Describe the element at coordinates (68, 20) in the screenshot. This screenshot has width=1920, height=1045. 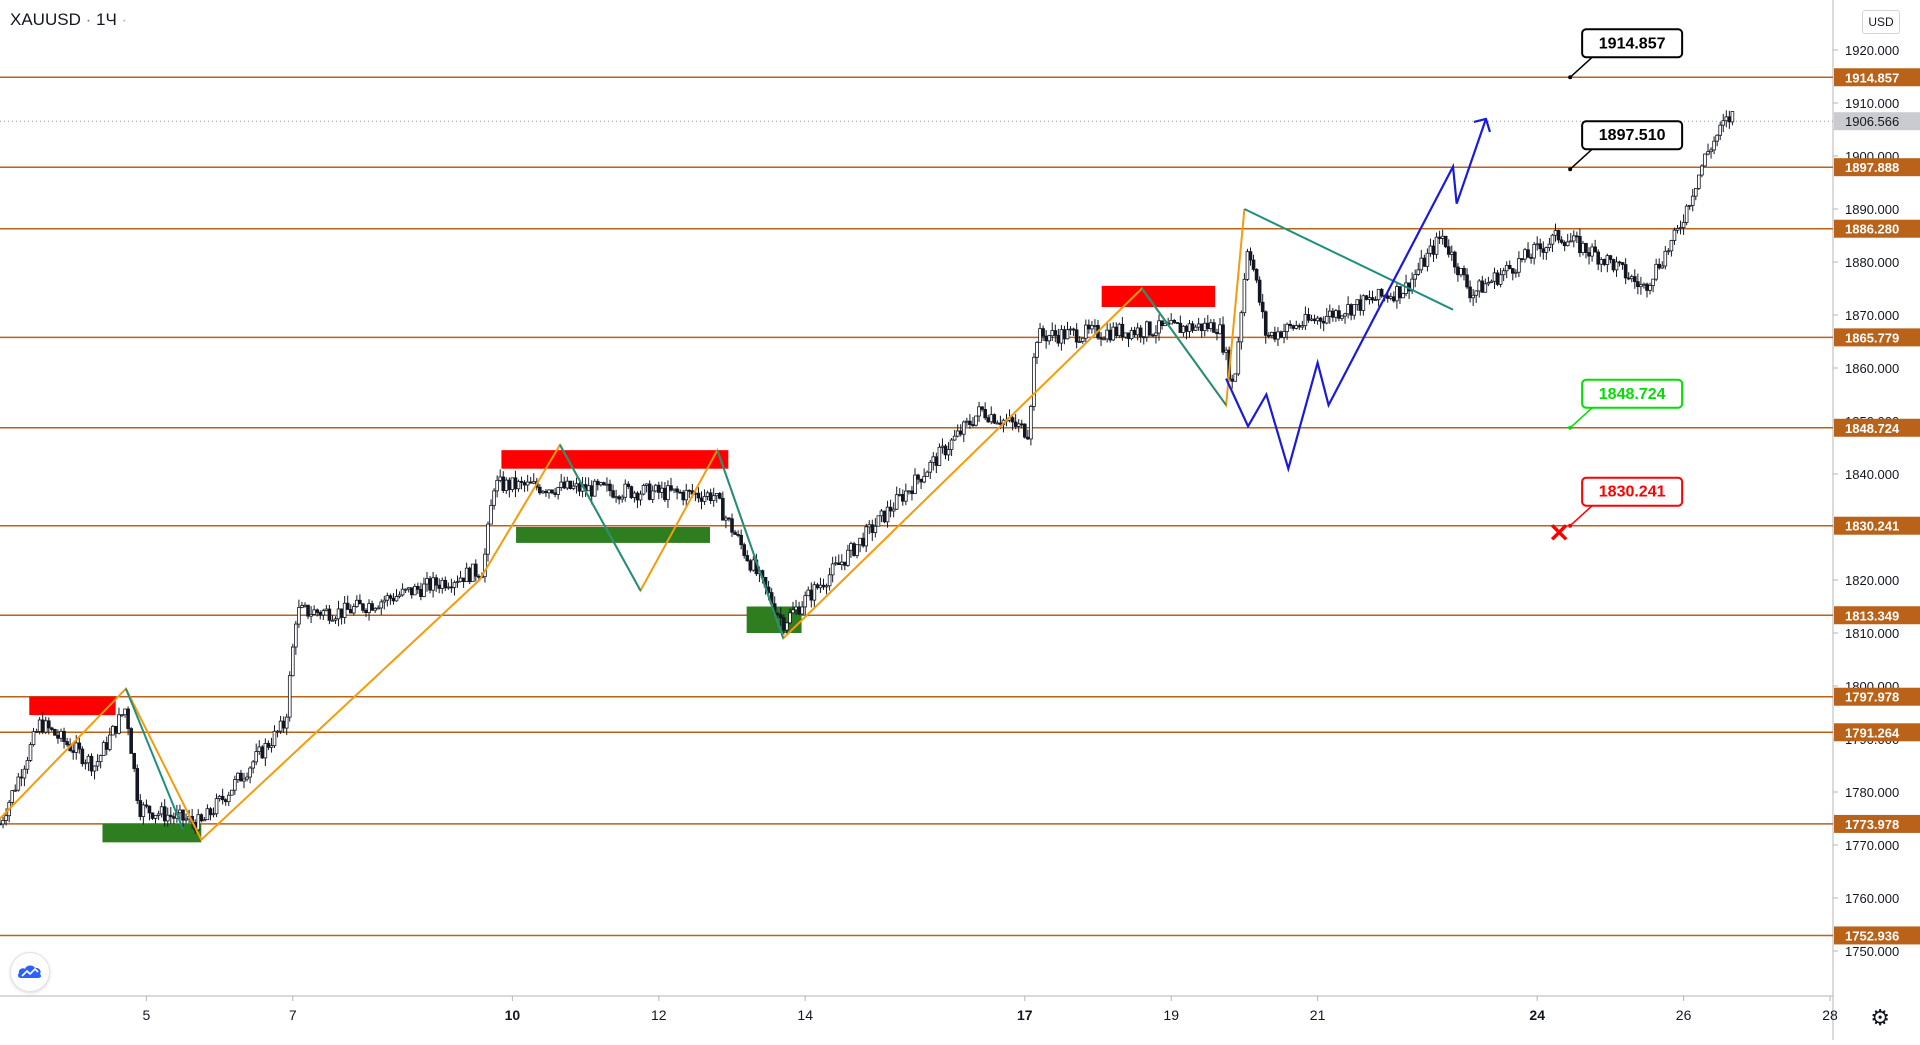
I see `symbol-header: XAUUSD · 1Ч ·` at that location.